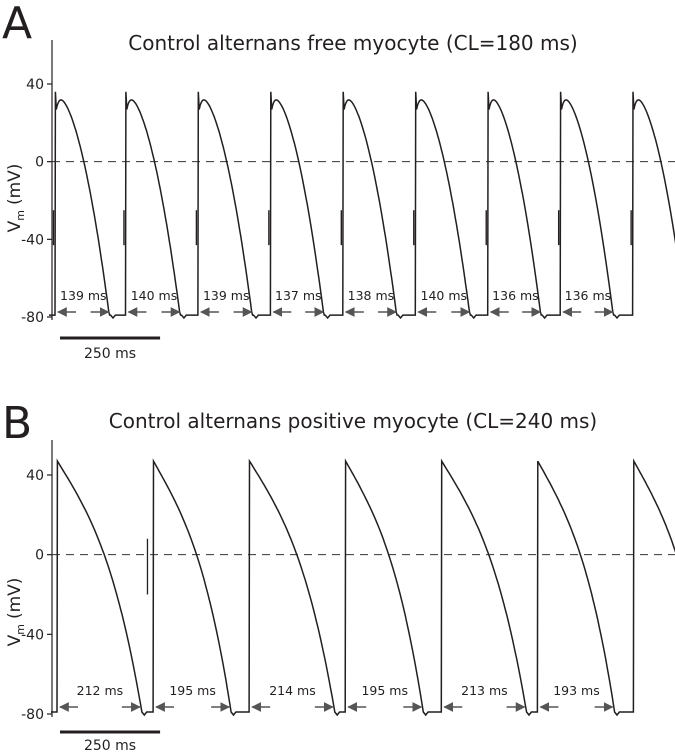  What do you see at coordinates (15, 226) in the screenshot?
I see `panel-a-ylabel-v: V` at bounding box center [15, 226].